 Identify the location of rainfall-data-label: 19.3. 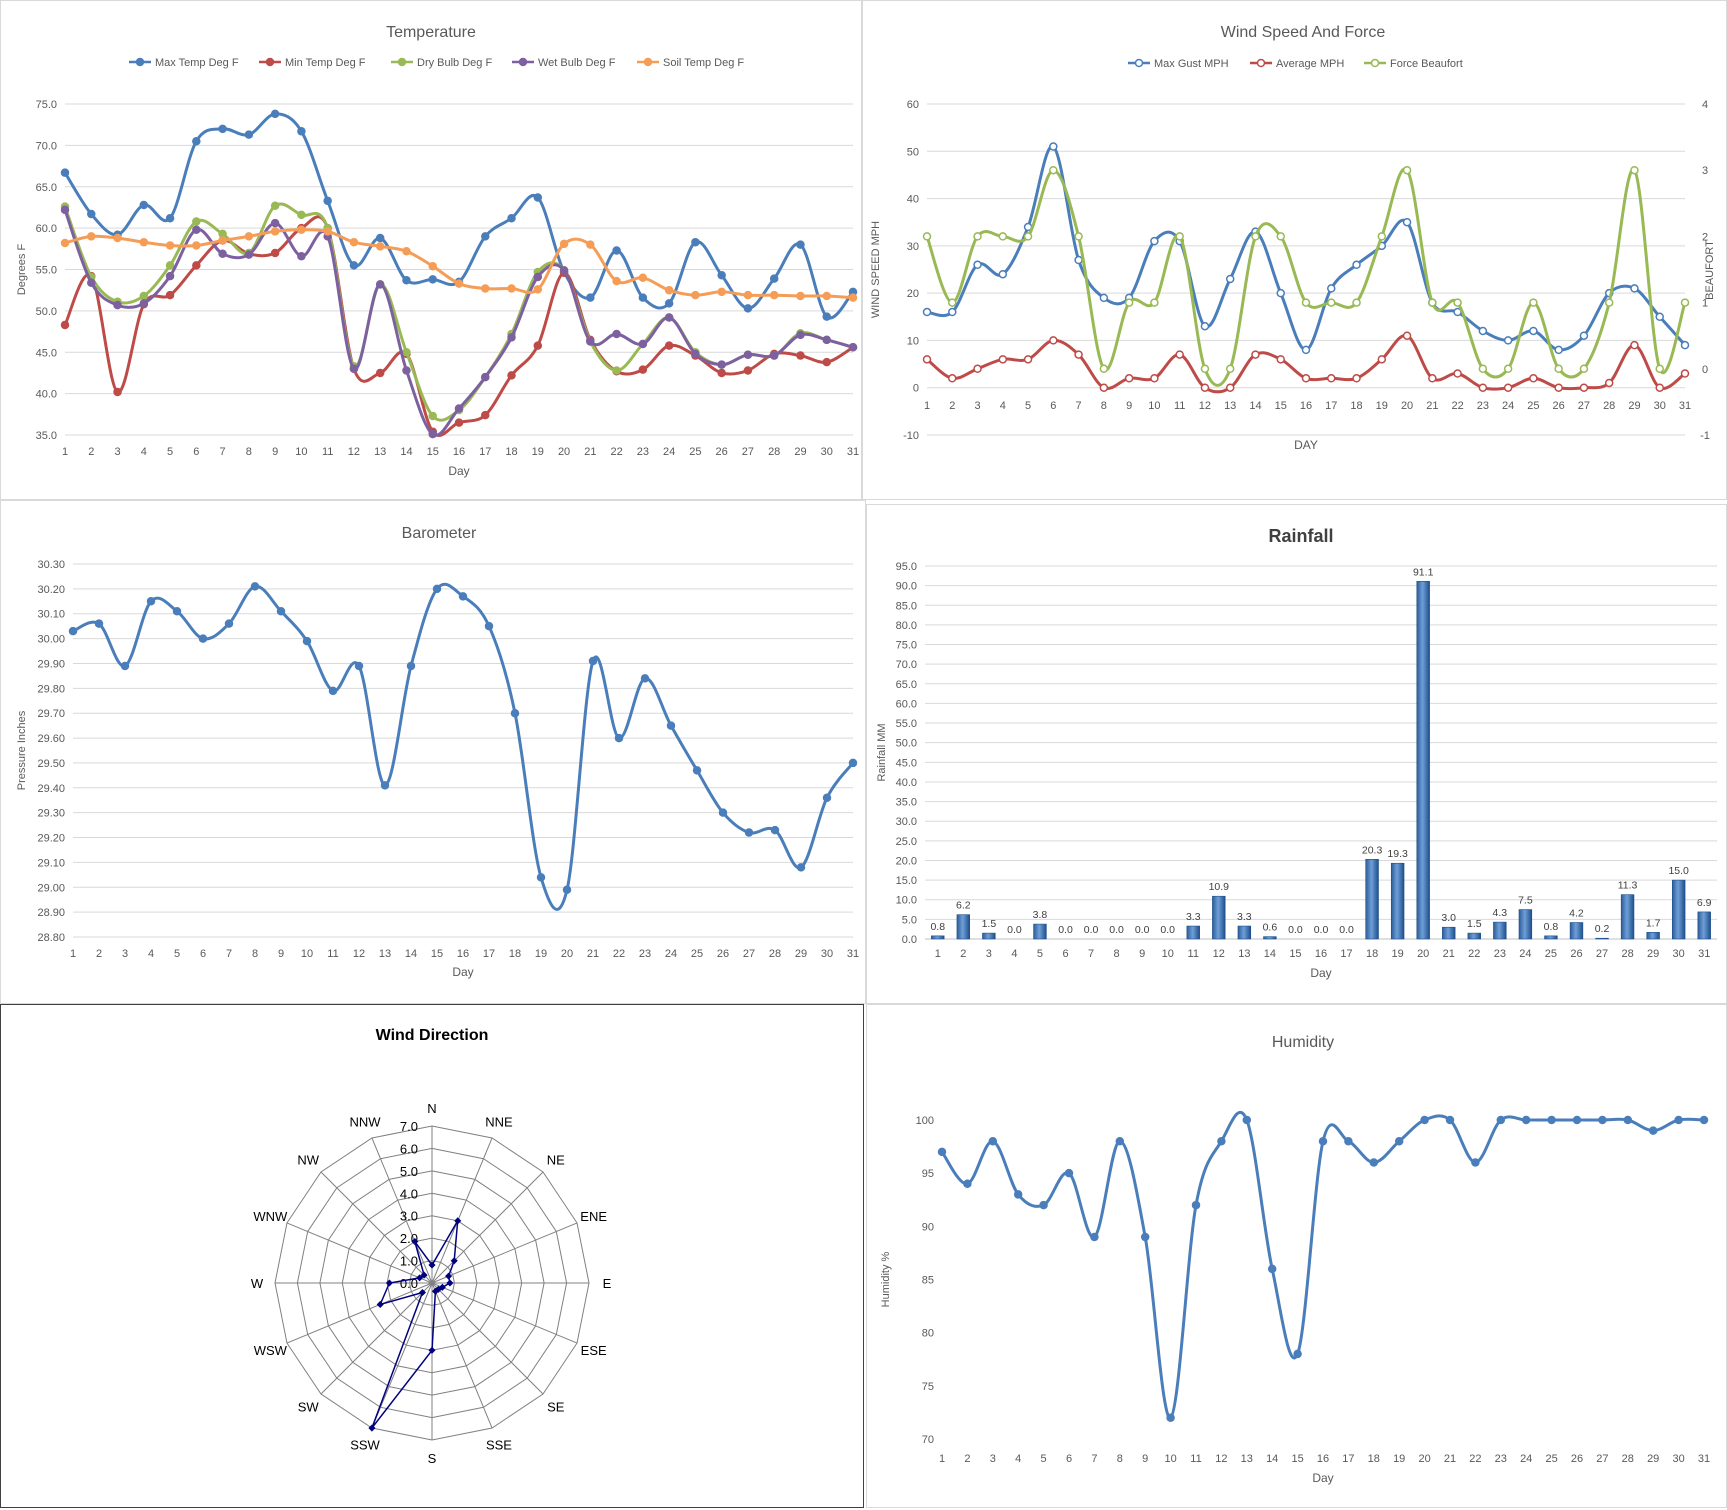
(1397, 854).